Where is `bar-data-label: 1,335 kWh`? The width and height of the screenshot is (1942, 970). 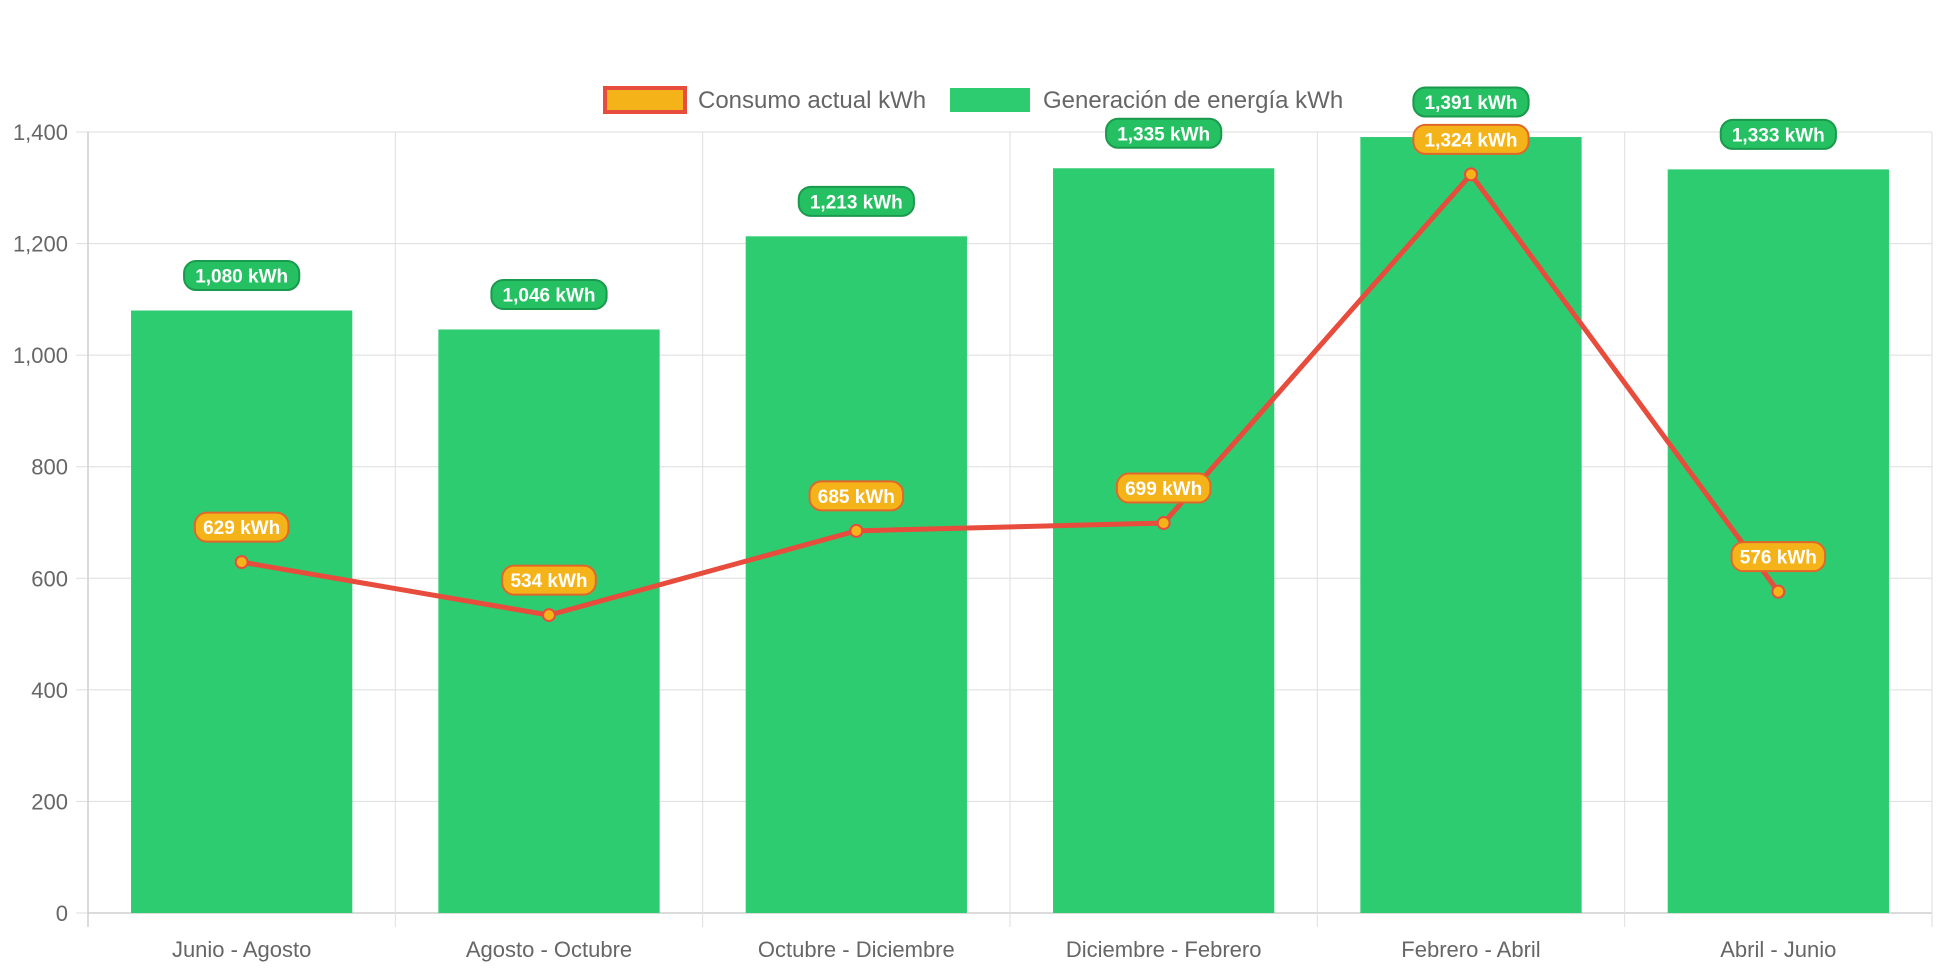
bar-data-label: 1,335 kWh is located at coordinates (1164, 133).